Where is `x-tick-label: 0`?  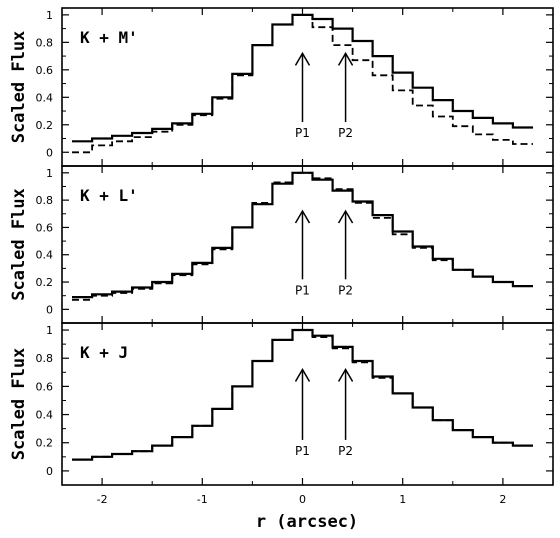
x-tick-label: 0 is located at coordinates (302, 499).